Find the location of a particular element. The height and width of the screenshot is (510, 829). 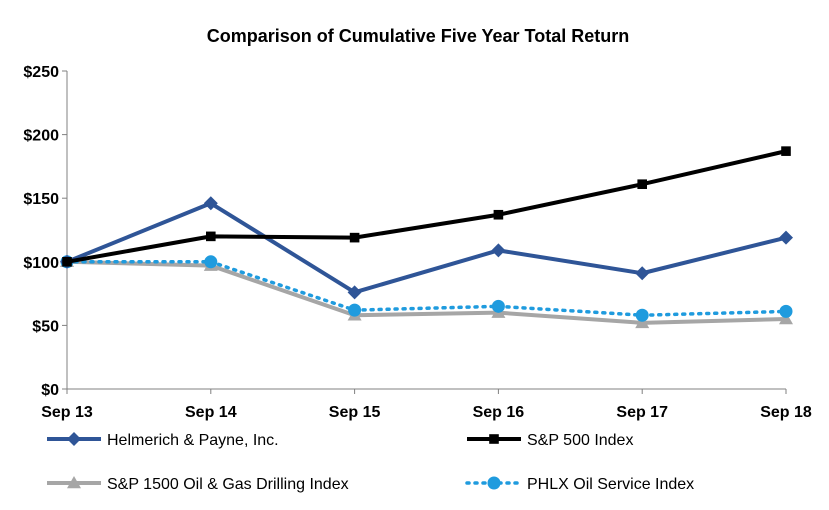

y-tick-label: $200 is located at coordinates (41, 136).